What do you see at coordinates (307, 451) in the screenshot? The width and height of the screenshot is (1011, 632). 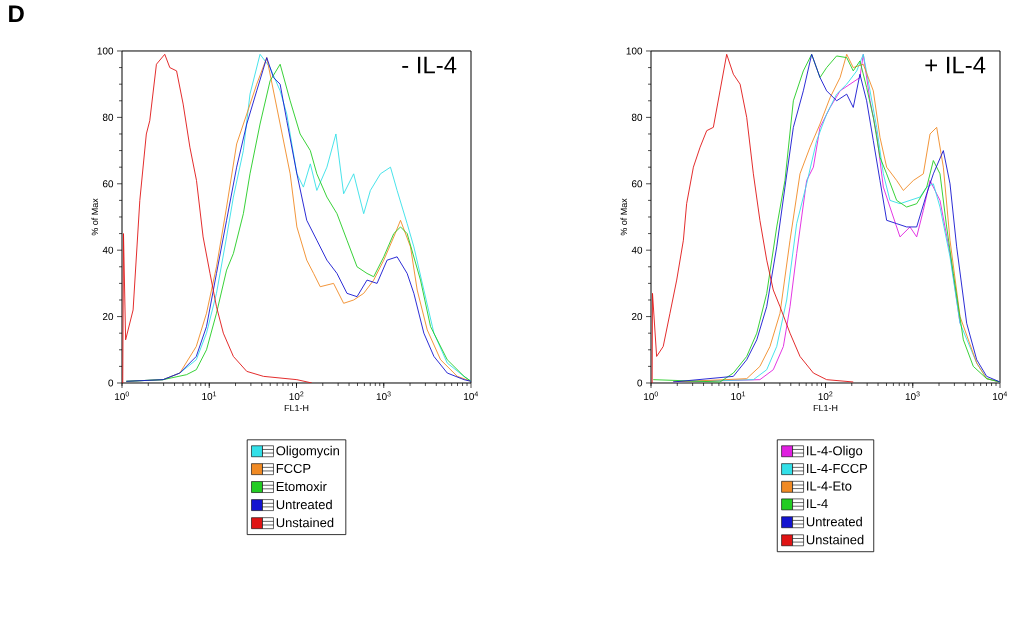 I see `legend-label: Oligomycin` at bounding box center [307, 451].